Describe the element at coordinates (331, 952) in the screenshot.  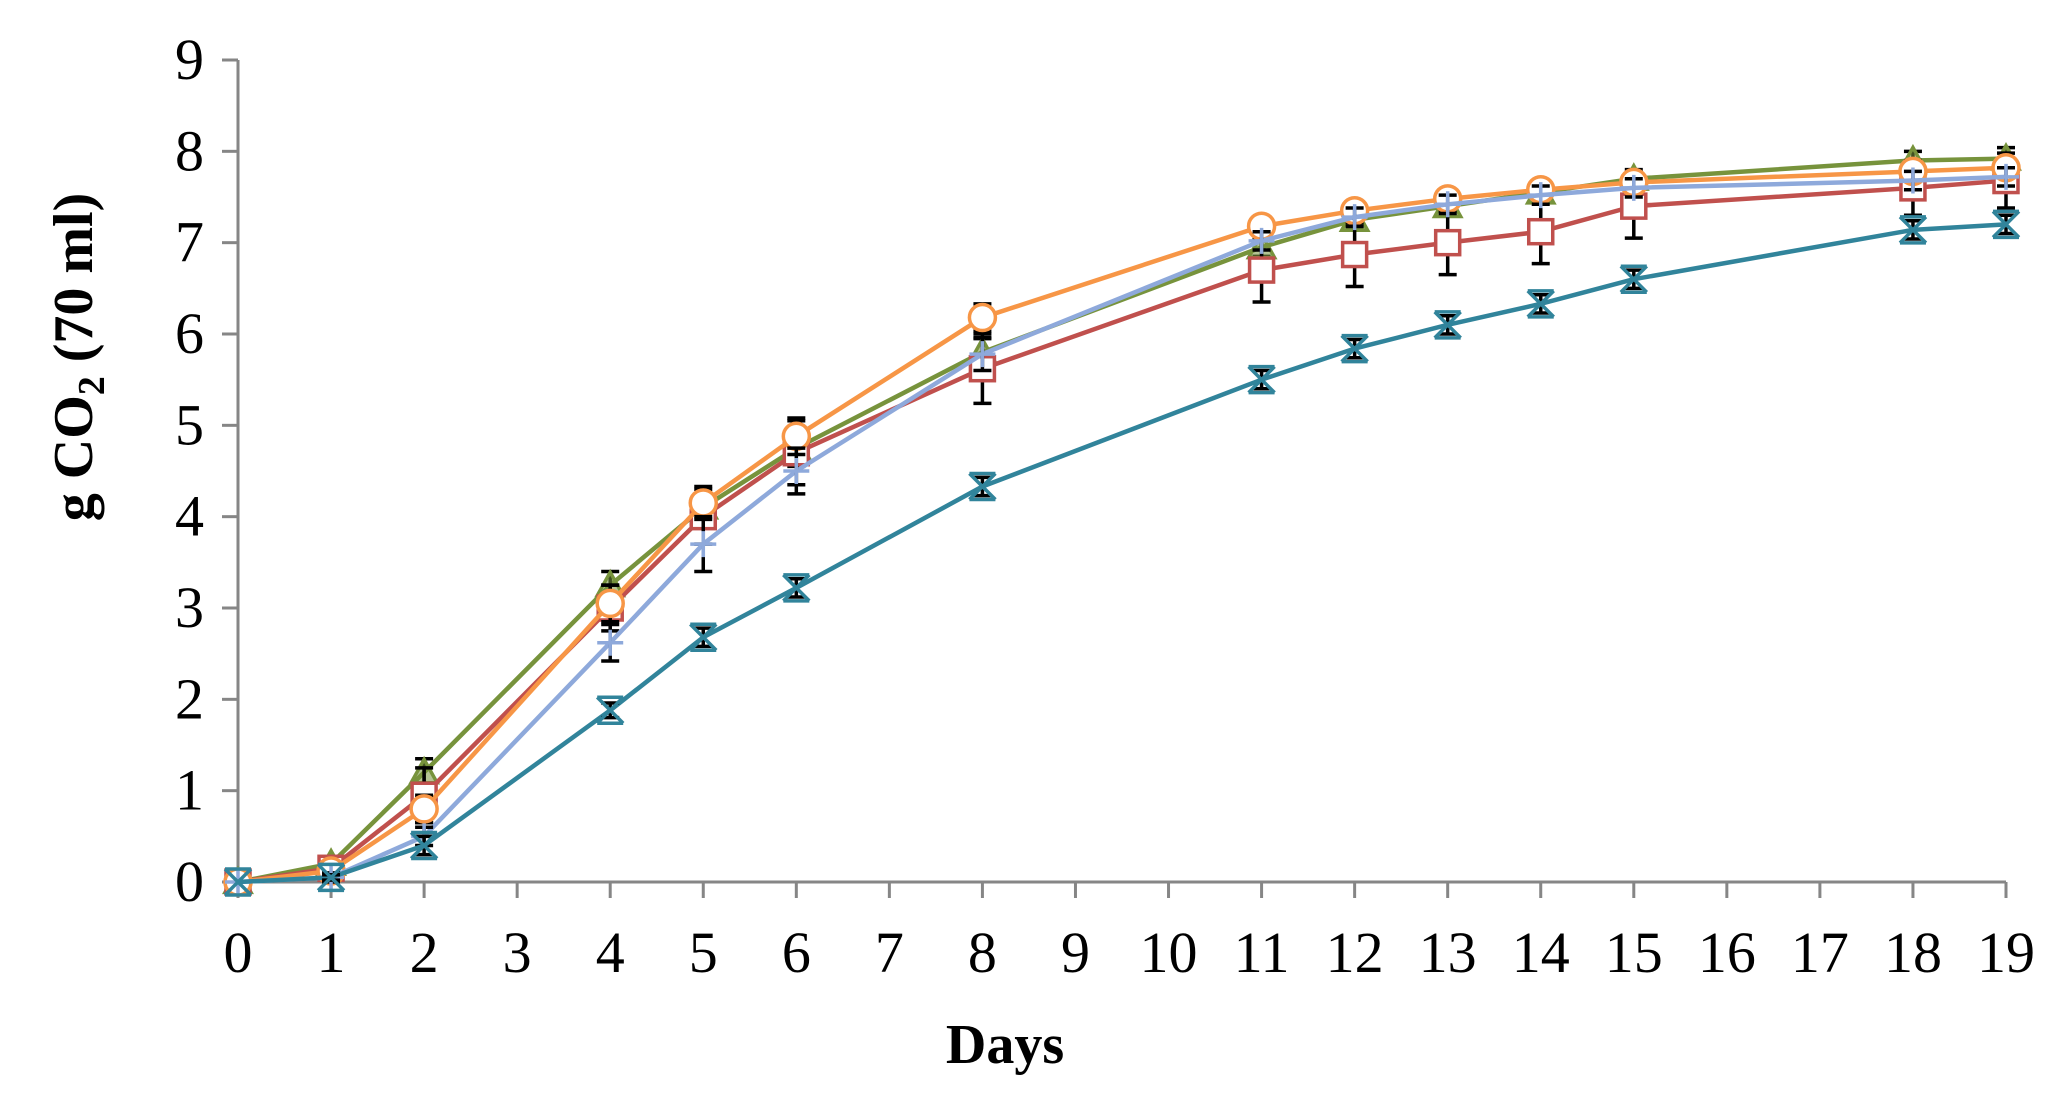
I see `x-tick-label: 1` at that location.